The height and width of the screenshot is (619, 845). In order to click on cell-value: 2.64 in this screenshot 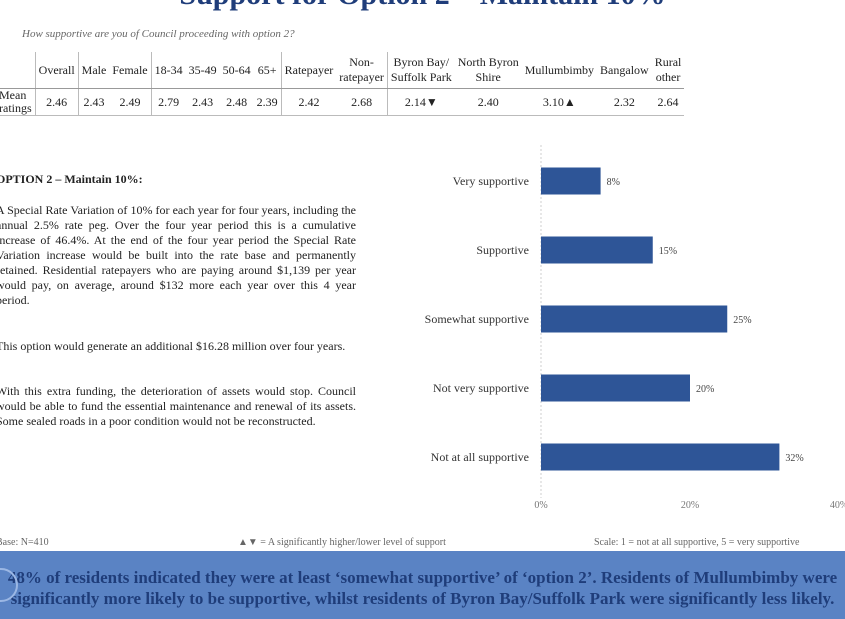, I will do `click(668, 102)`.